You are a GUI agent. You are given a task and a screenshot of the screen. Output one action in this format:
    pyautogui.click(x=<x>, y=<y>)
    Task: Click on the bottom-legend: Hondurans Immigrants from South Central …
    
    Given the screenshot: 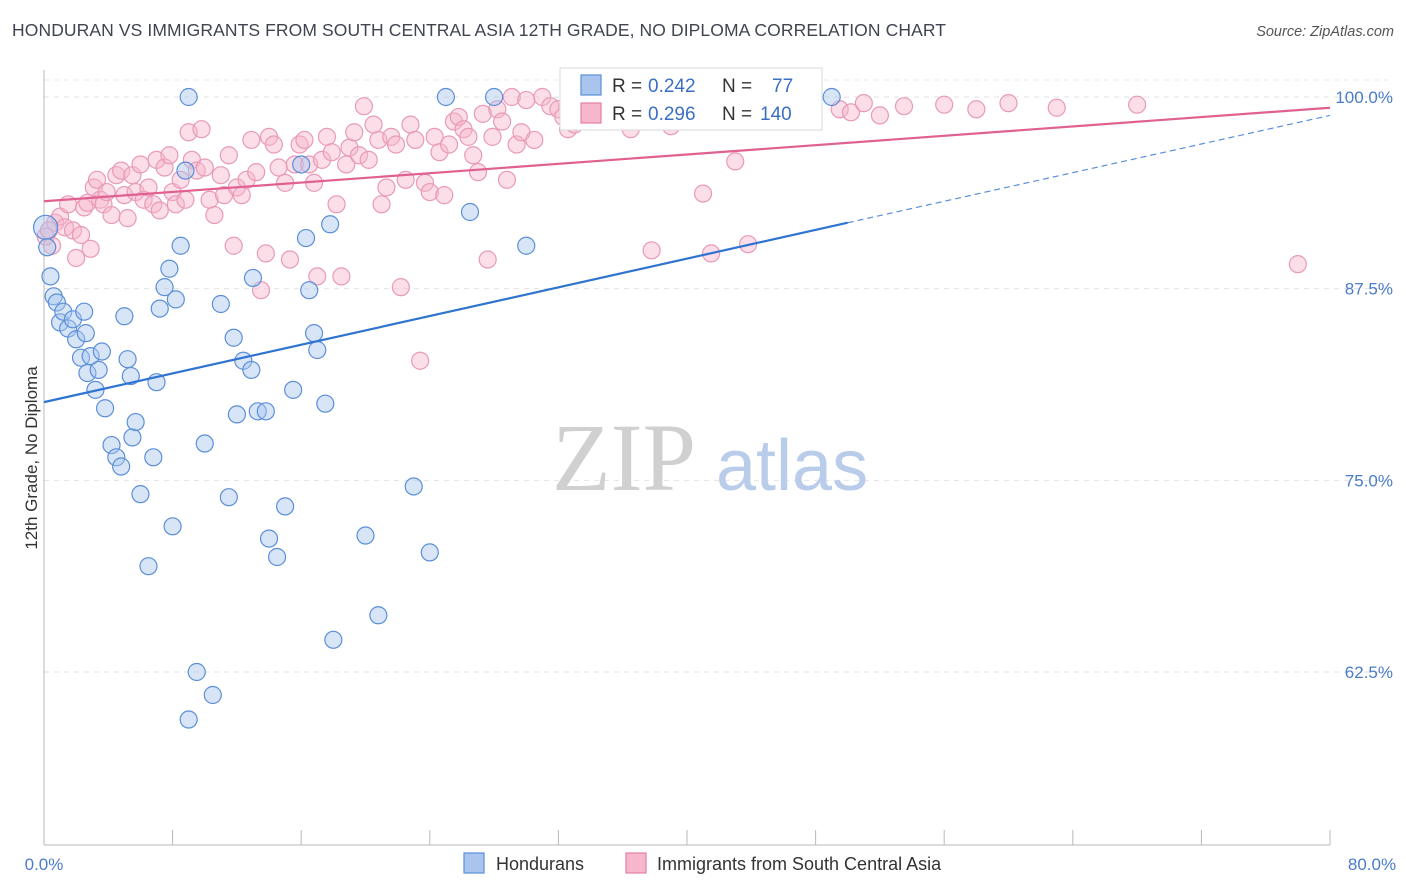 What is the action you would take?
    pyautogui.click(x=702, y=863)
    